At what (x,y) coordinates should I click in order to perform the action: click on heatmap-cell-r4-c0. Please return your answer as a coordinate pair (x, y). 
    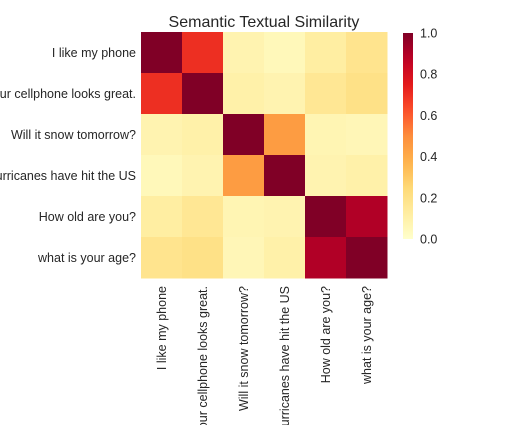
    Looking at the image, I should click on (162, 217).